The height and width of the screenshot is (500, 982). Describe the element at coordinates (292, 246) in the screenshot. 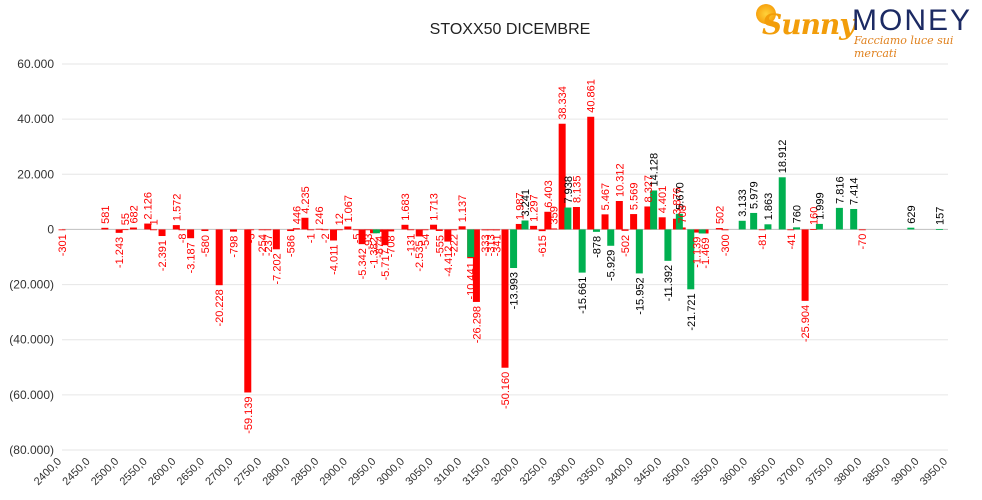

I see `data-label: -586` at that location.